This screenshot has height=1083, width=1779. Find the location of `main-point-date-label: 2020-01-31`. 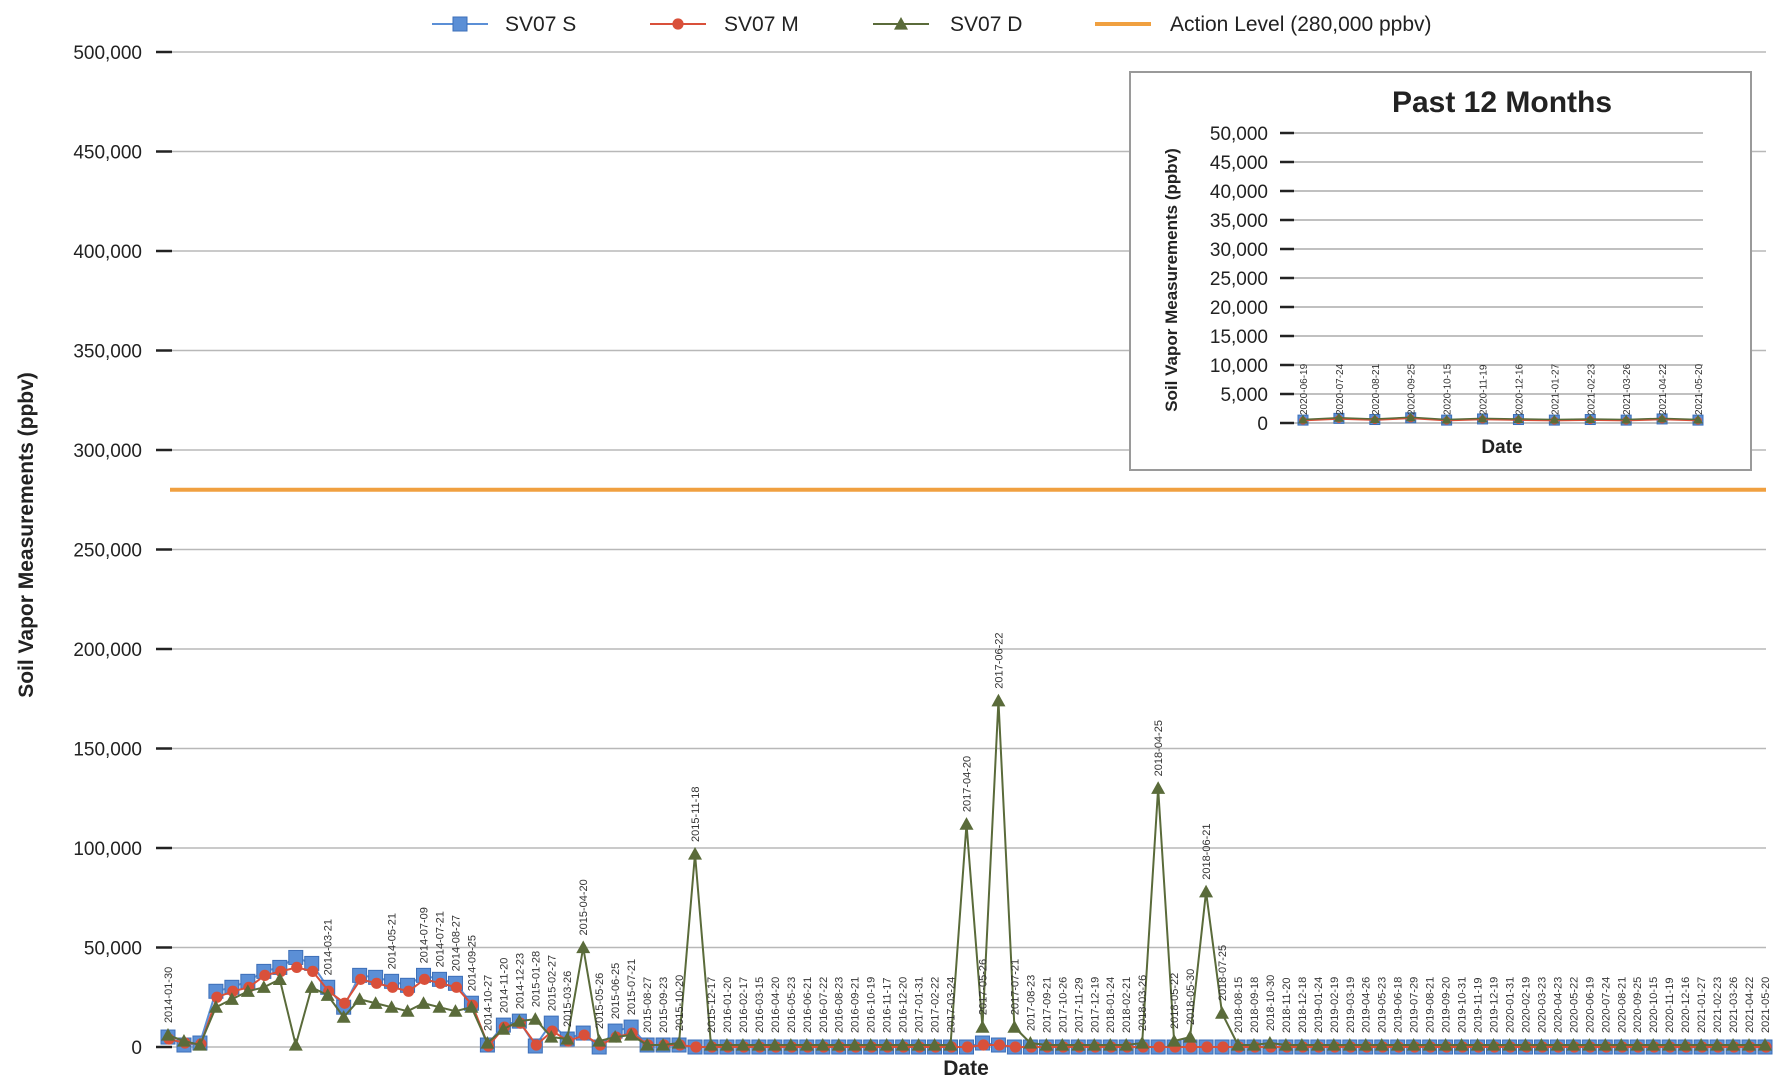

main-point-date-label: 2020-01-31 is located at coordinates (1510, 1005).